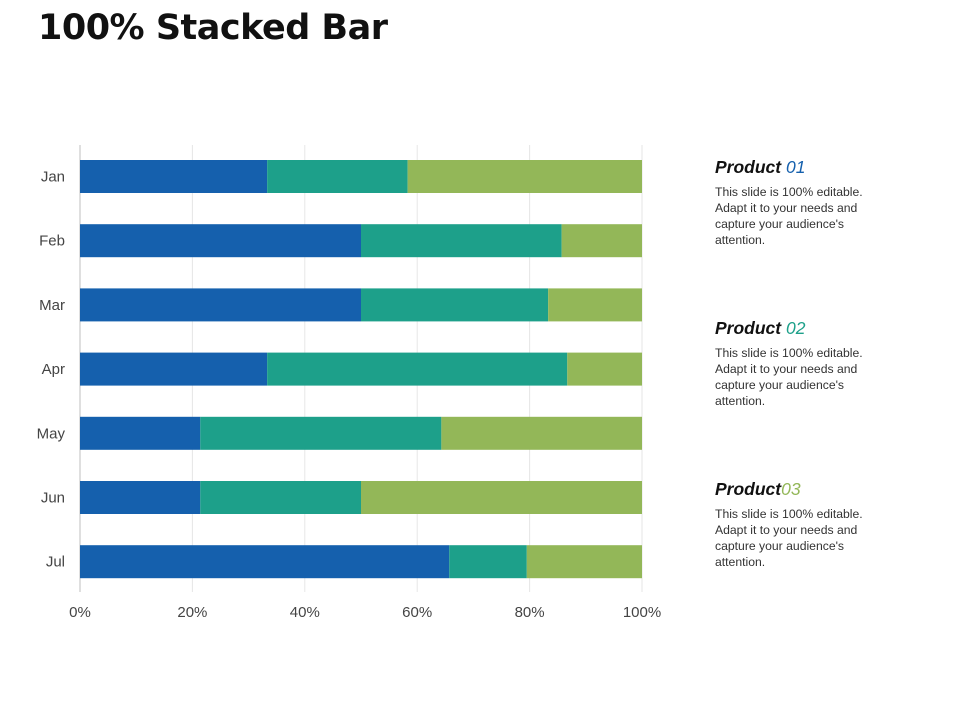 This screenshot has height=720, width=960. Describe the element at coordinates (52, 305) in the screenshot. I see `category-label: Mar` at that location.